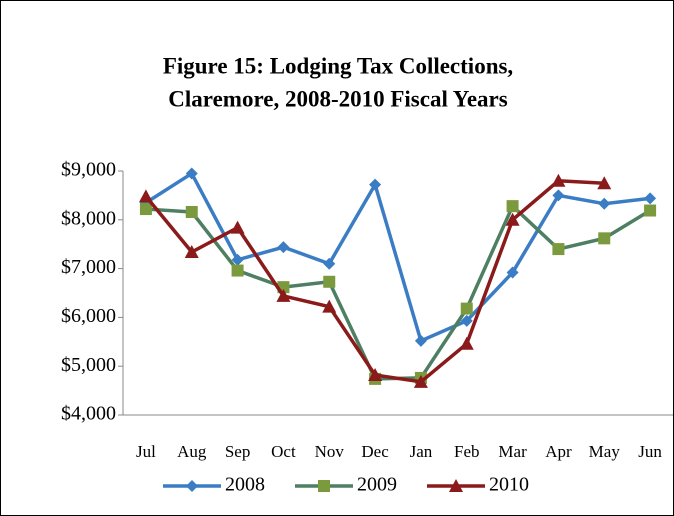 The height and width of the screenshot is (516, 674). Describe the element at coordinates (337, 98) in the screenshot. I see `chart-subtitle: Claremore, 2008-2010 Fiscal Years` at that location.